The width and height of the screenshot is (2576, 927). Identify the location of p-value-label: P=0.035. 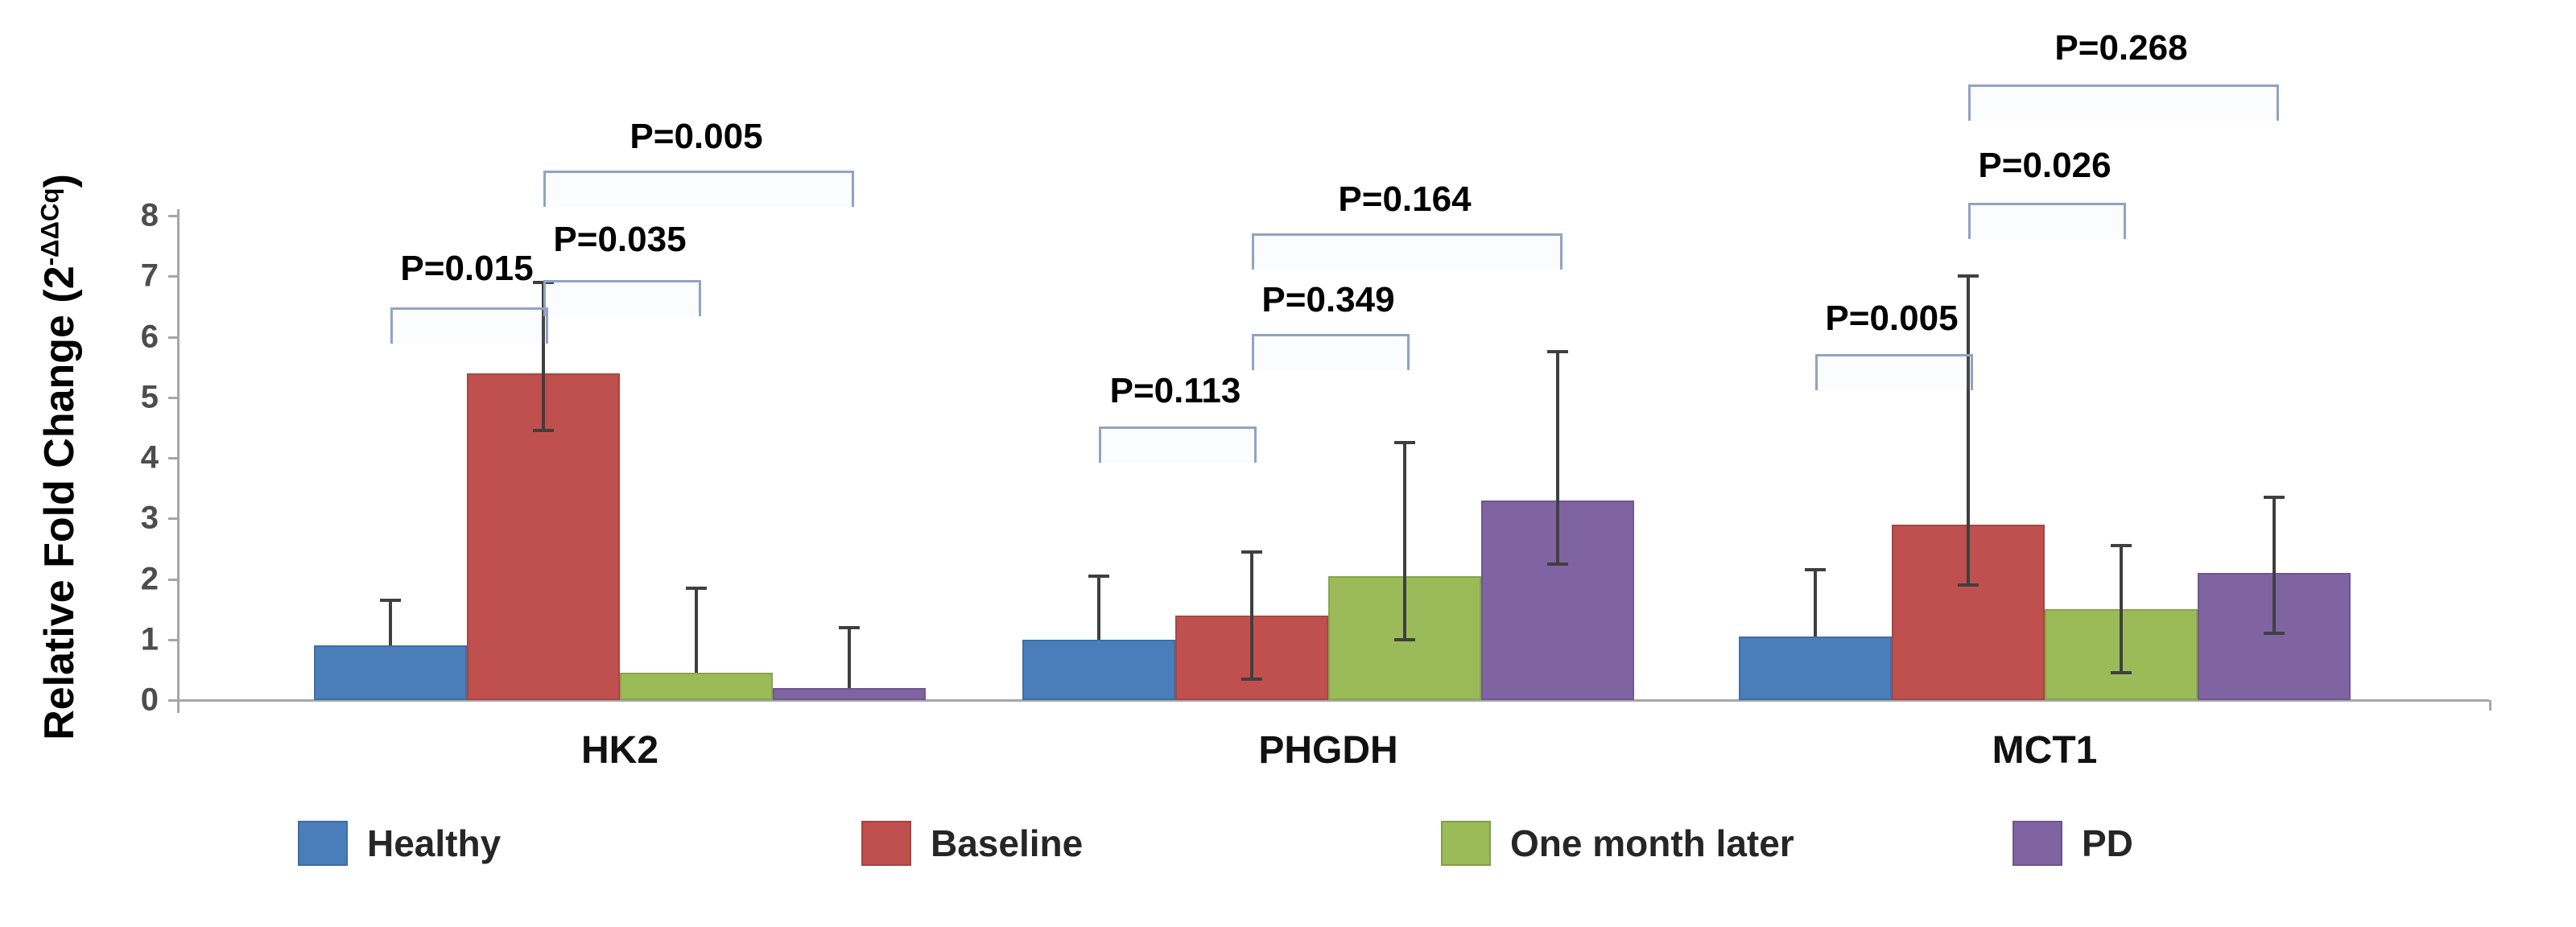
(620, 239).